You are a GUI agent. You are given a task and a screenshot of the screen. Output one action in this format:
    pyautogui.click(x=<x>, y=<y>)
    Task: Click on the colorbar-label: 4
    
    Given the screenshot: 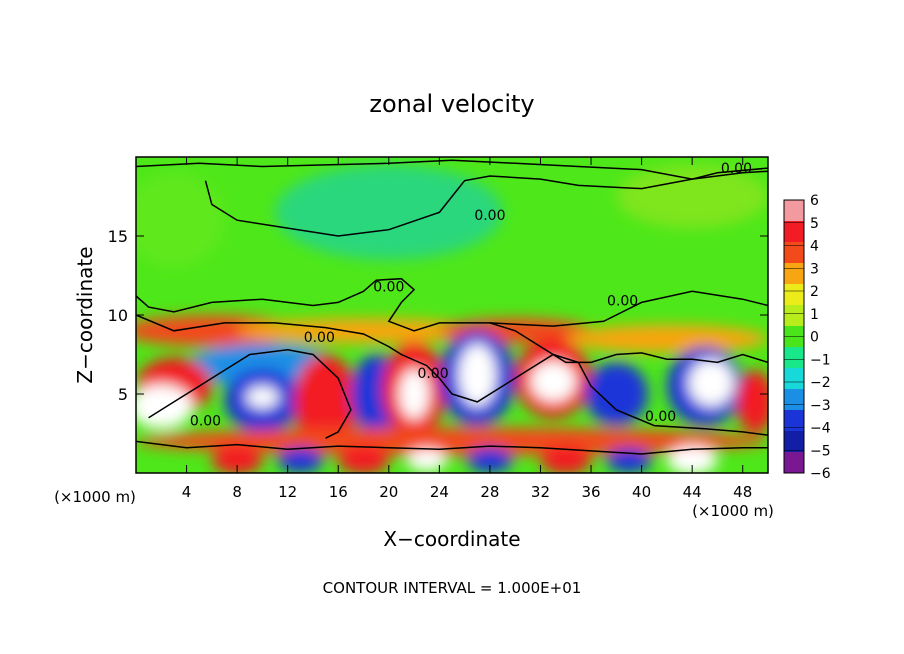 What is the action you would take?
    pyautogui.click(x=814, y=247)
    